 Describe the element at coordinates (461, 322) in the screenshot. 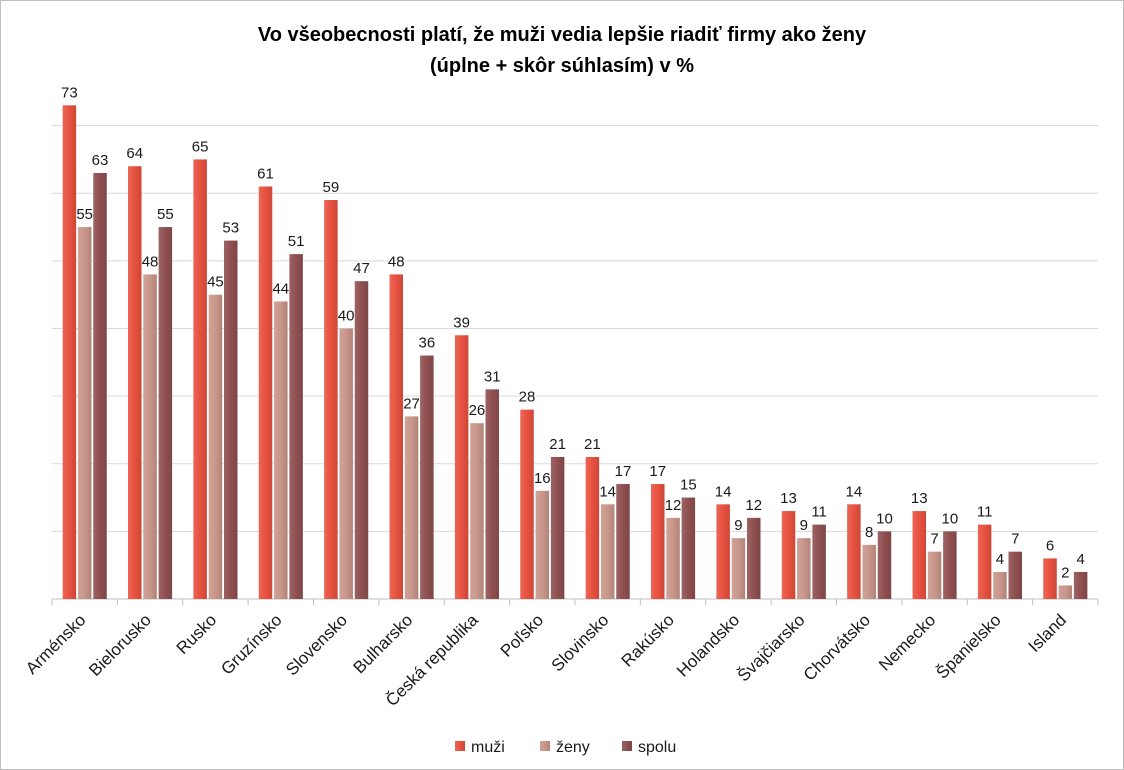

I see `data-label-muži-6: 39` at that location.